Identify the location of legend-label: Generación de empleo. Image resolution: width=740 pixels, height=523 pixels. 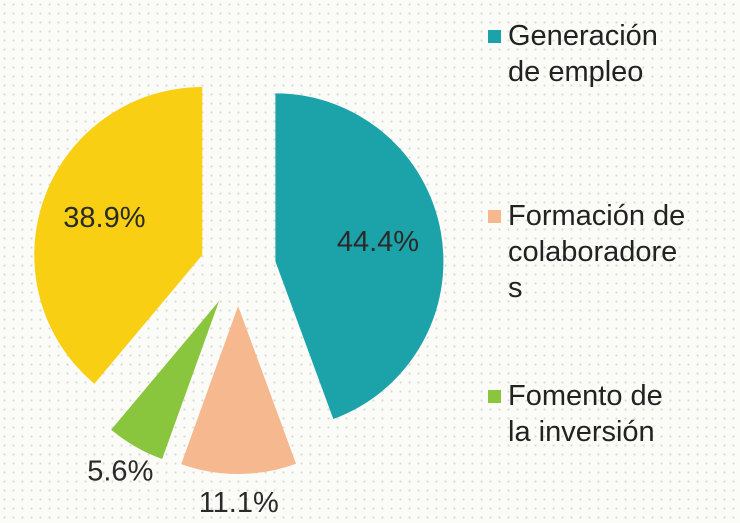
(583, 54).